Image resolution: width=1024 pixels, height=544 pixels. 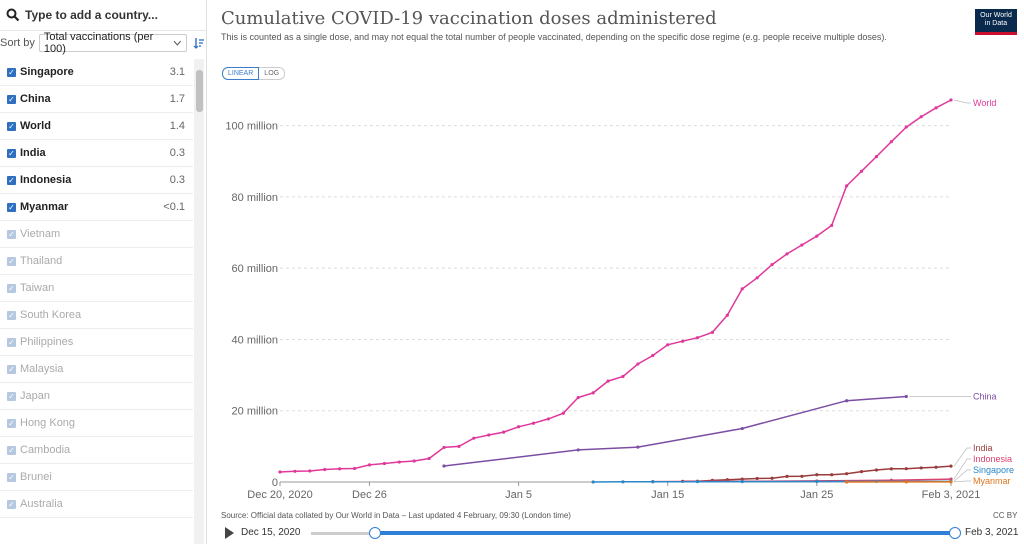 I want to click on series-label-myanmar: Myanmar, so click(x=992, y=481).